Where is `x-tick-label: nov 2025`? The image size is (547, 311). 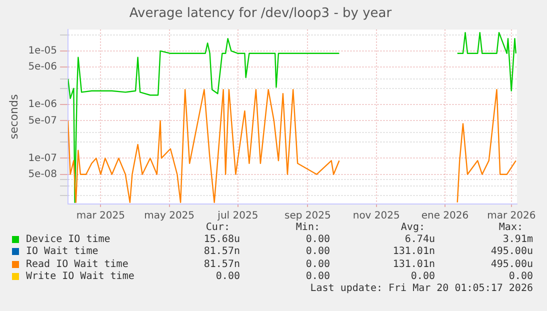 x-tick-label: nov 2025 is located at coordinates (376, 216).